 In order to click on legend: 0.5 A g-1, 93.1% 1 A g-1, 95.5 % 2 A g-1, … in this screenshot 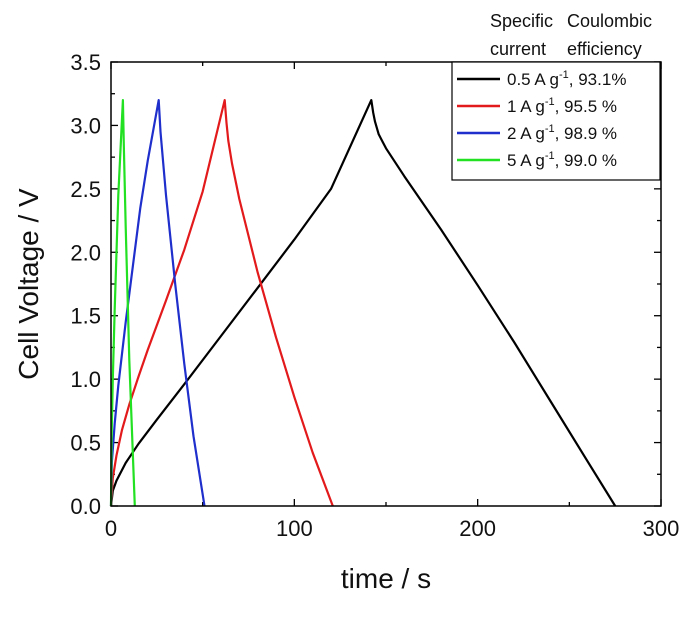, I will do `click(556, 121)`.